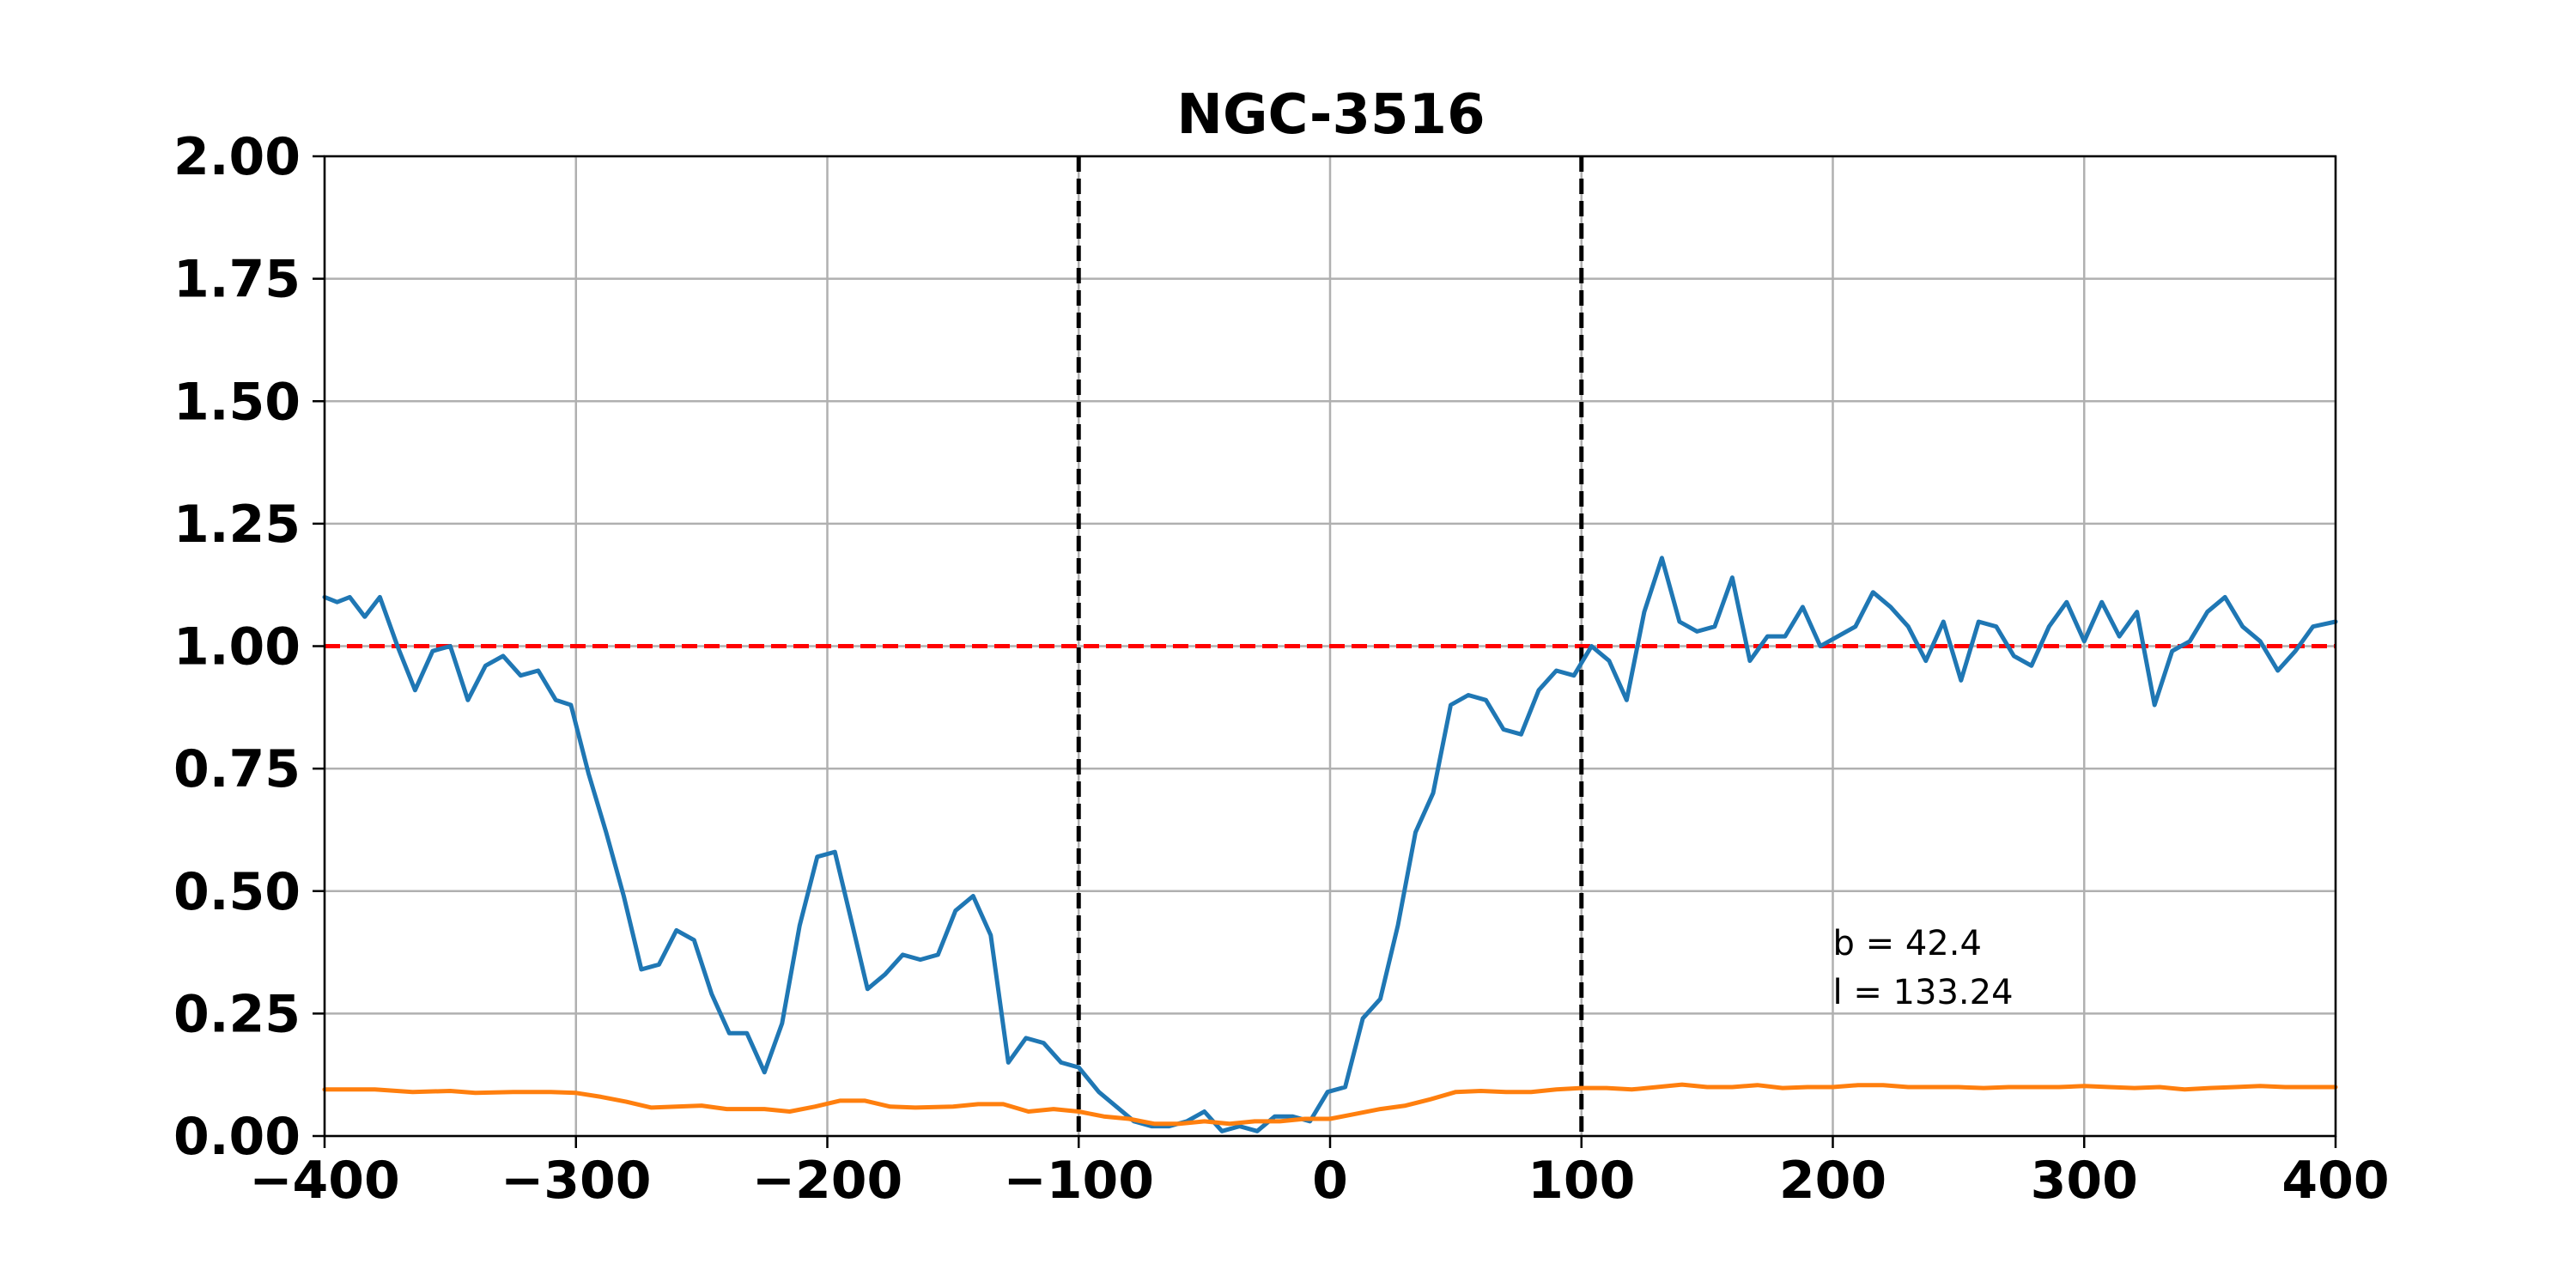  I want to click on y-tick-label: 0.00, so click(237, 1137).